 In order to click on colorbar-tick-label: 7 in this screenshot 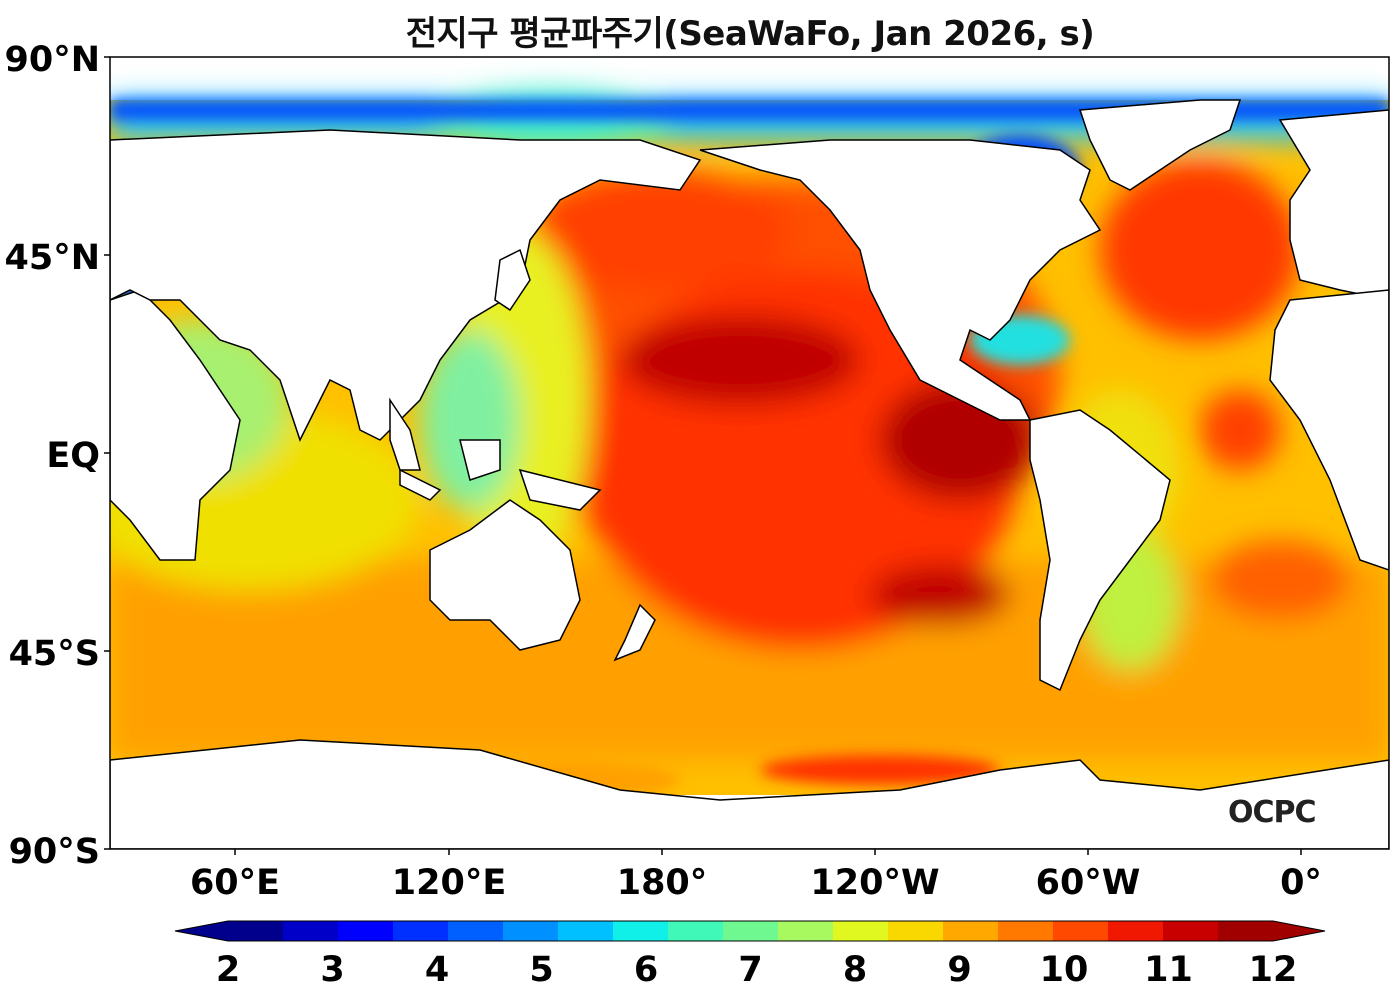, I will do `click(750, 970)`.